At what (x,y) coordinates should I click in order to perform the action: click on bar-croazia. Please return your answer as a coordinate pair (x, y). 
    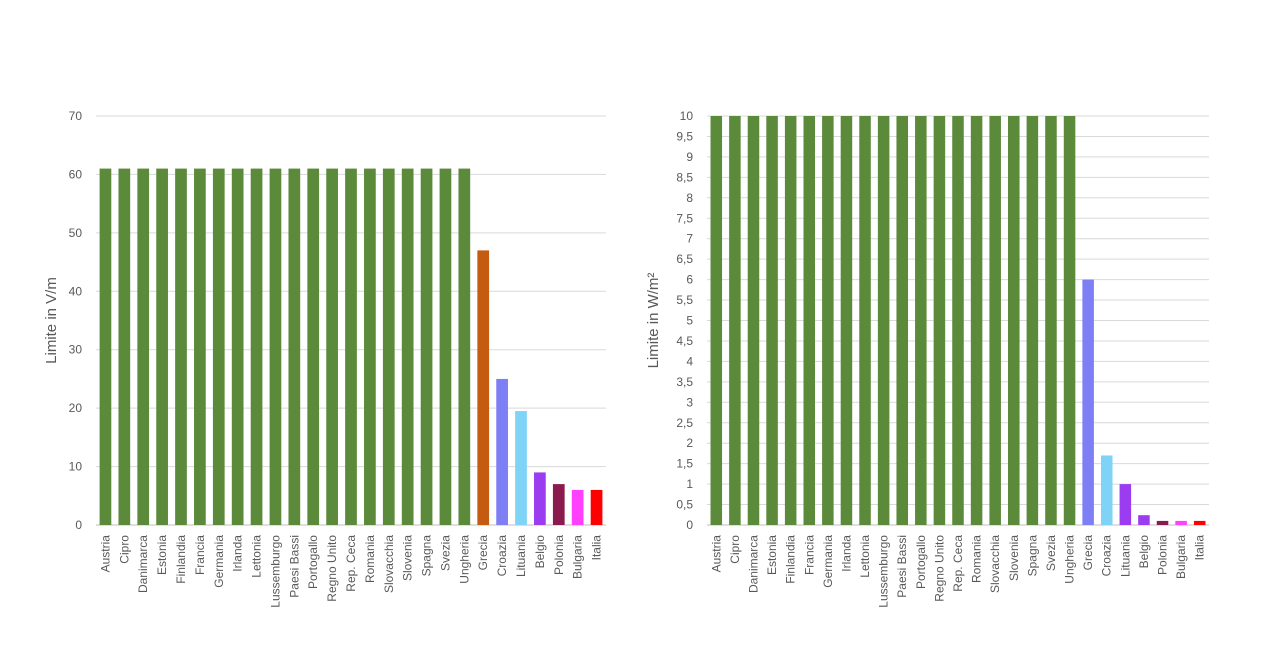
    Looking at the image, I should click on (502, 451).